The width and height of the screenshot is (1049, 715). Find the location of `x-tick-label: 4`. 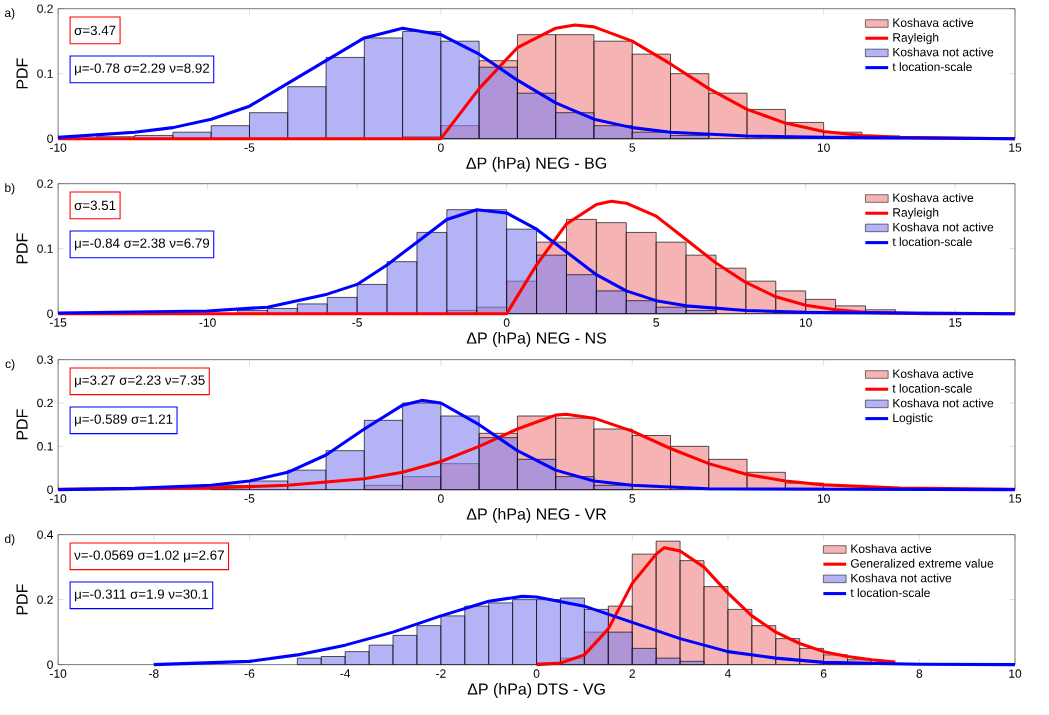

x-tick-label: 4 is located at coordinates (727, 673).